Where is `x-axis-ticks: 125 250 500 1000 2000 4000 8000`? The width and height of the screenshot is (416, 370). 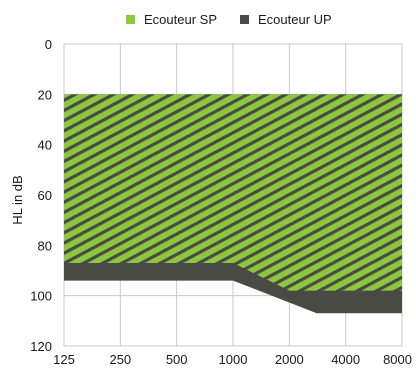 x-axis-ticks: 125 250 500 1000 2000 4000 8000 is located at coordinates (232, 359).